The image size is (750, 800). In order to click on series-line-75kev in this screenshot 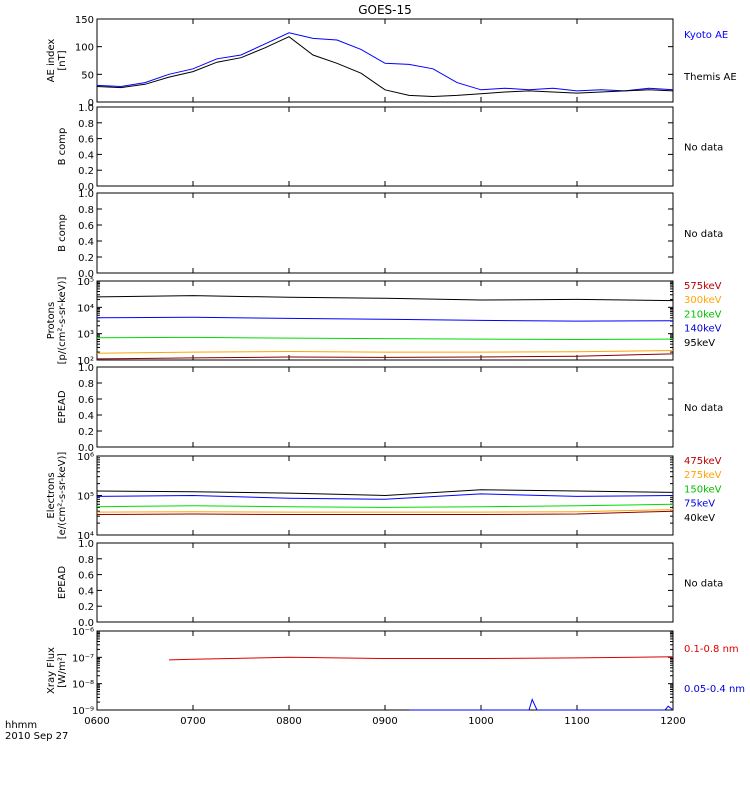, I will do `click(385, 496)`.